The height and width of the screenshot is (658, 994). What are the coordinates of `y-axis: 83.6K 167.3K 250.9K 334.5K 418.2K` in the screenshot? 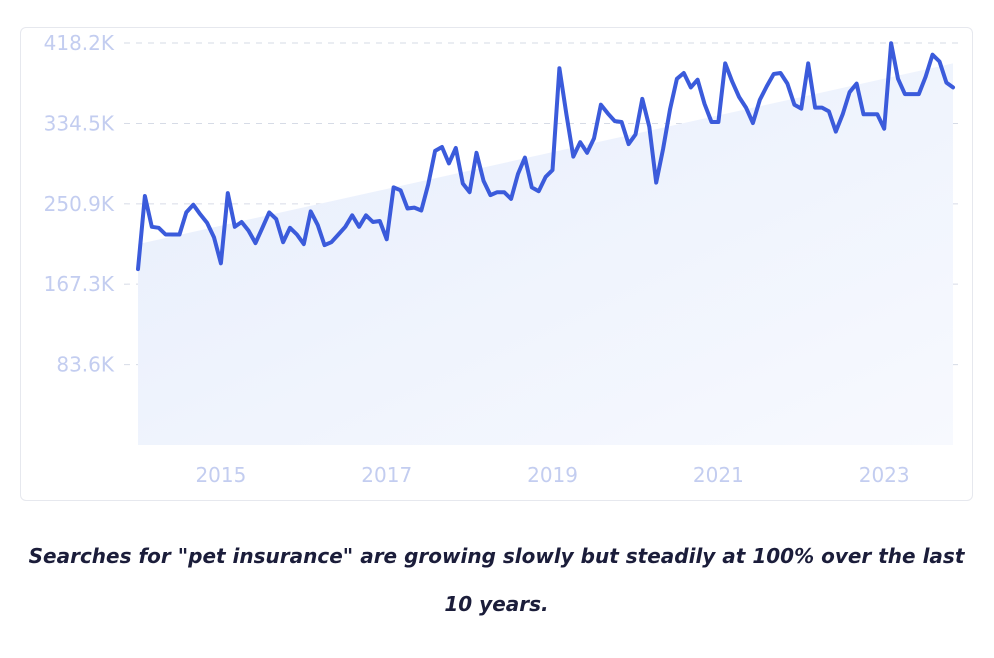 It's located at (79, 204).